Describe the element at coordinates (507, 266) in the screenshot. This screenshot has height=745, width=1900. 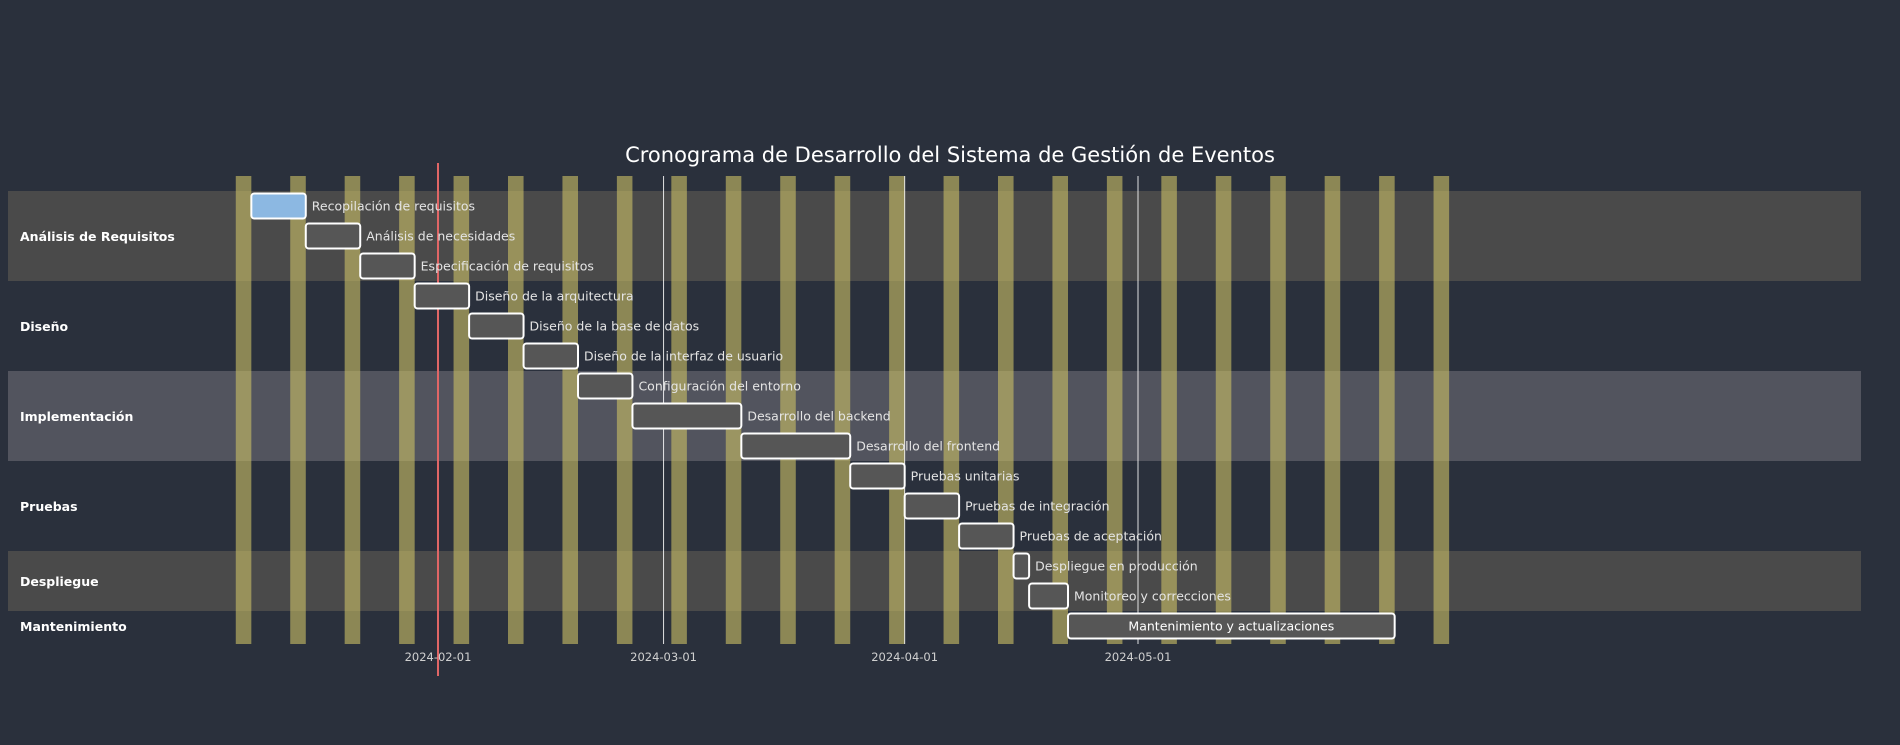
I see `task-label: Especificación de requisitos` at that location.